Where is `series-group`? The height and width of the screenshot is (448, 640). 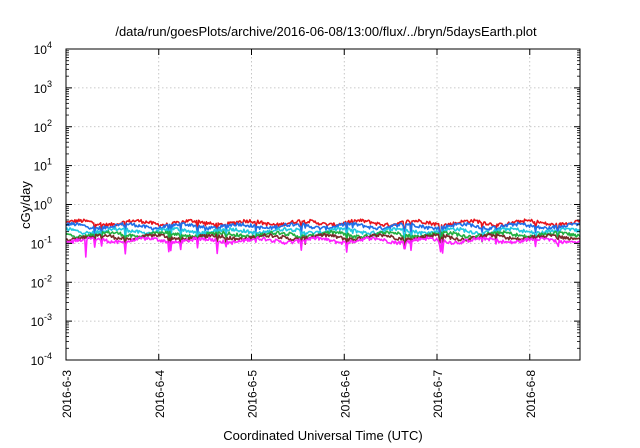
series-group is located at coordinates (323, 238).